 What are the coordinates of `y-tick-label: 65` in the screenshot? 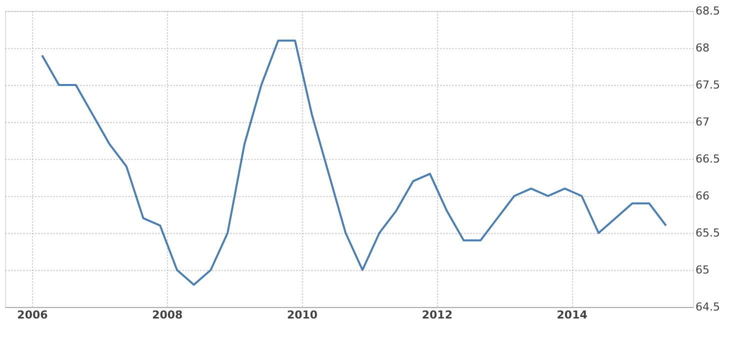 It's located at (703, 270).